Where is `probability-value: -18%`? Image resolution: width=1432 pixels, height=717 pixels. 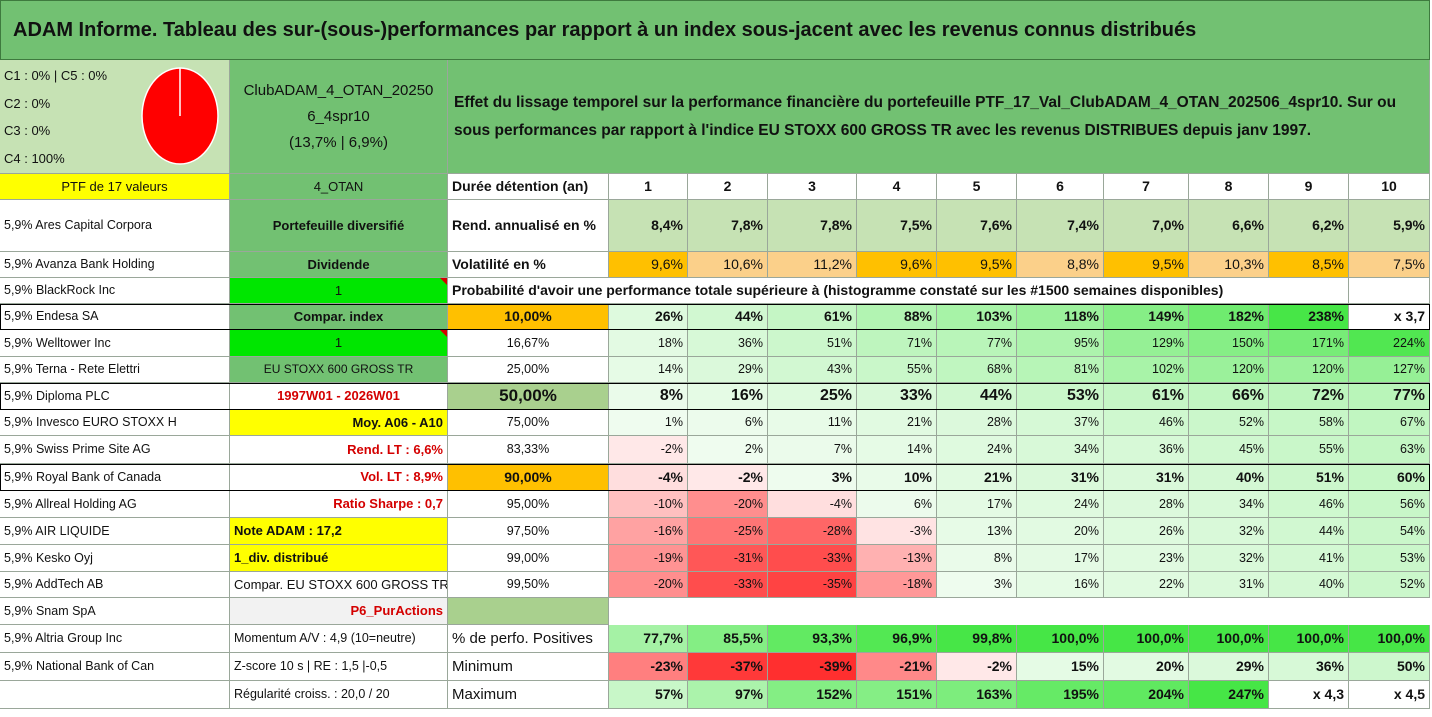 probability-value: -18% is located at coordinates (897, 585).